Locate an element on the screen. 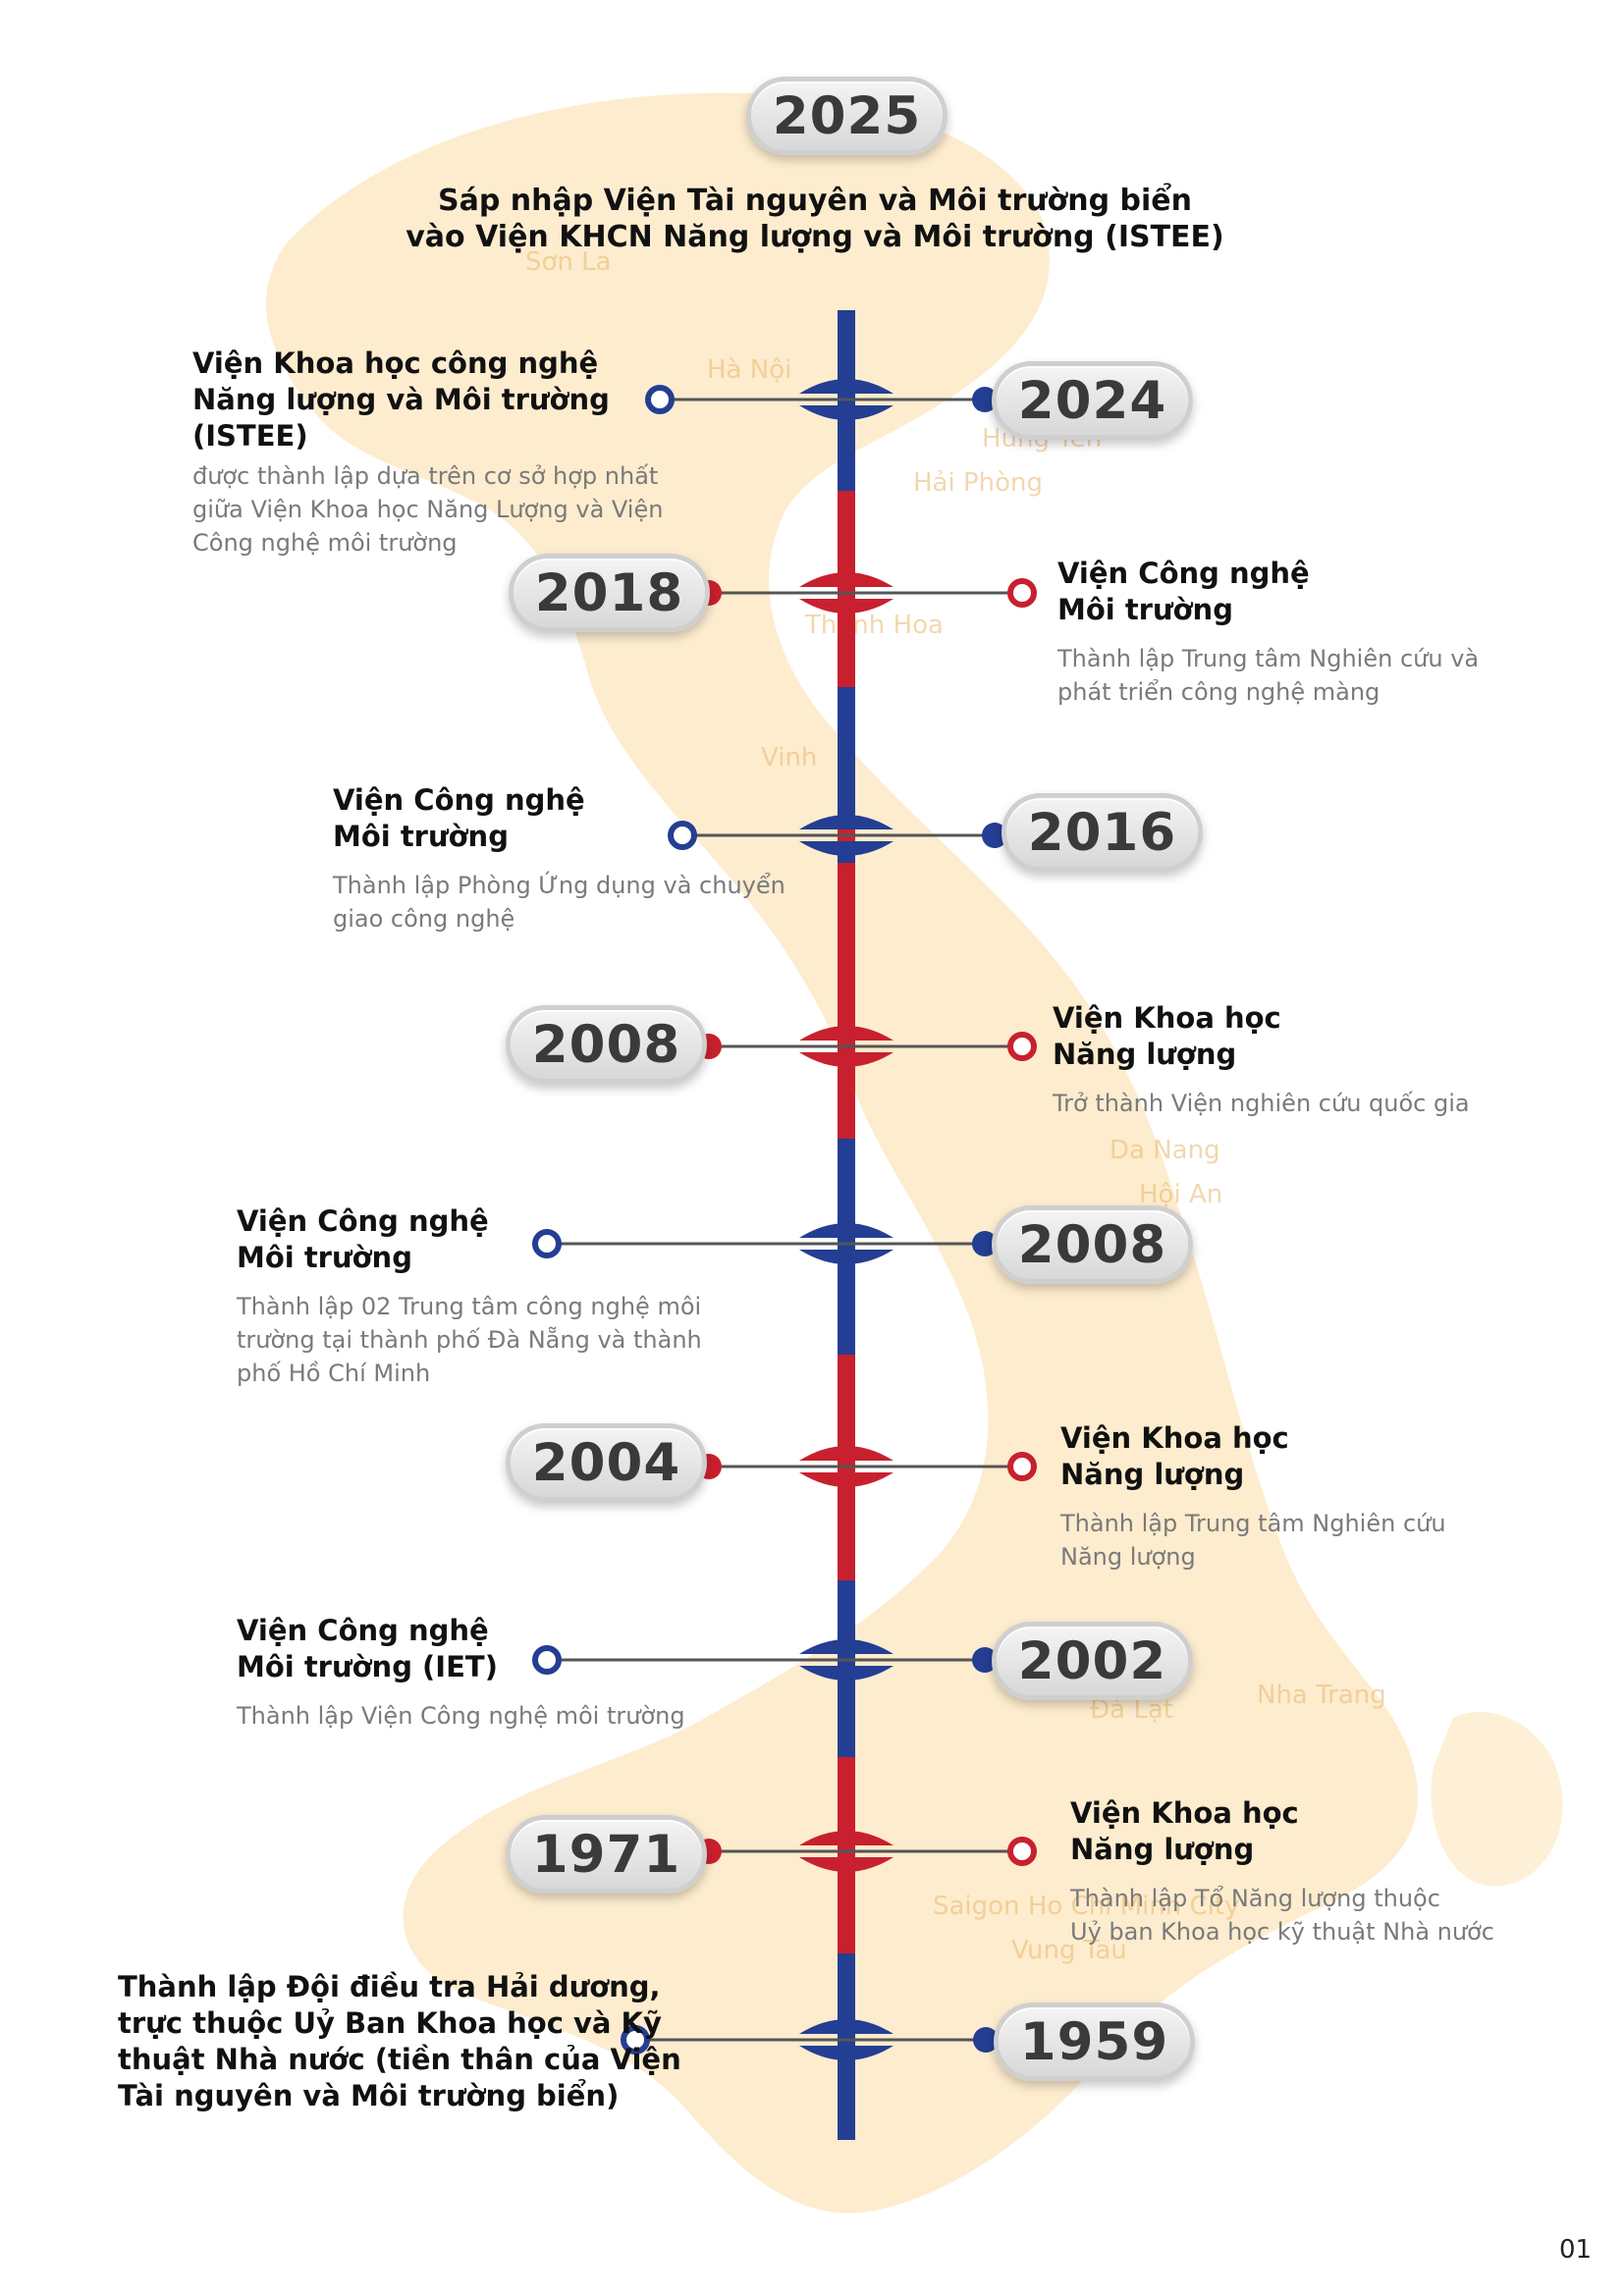 The width and height of the screenshot is (1624, 2296). year-pill: 1959 is located at coordinates (1094, 2042).